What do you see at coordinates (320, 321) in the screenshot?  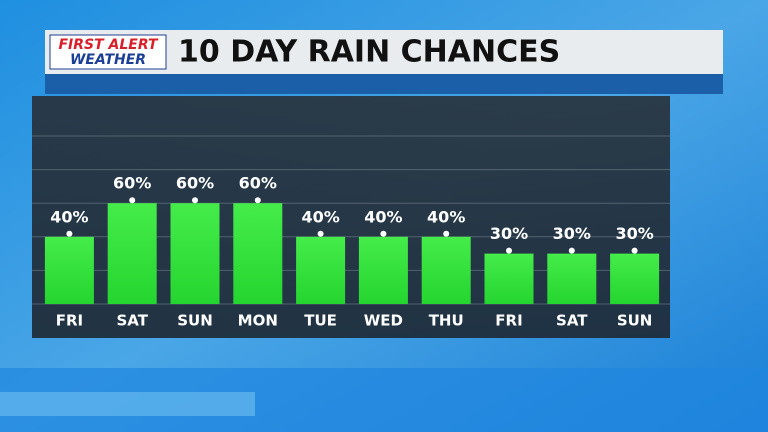 I see `x-tick-label: TUE` at bounding box center [320, 321].